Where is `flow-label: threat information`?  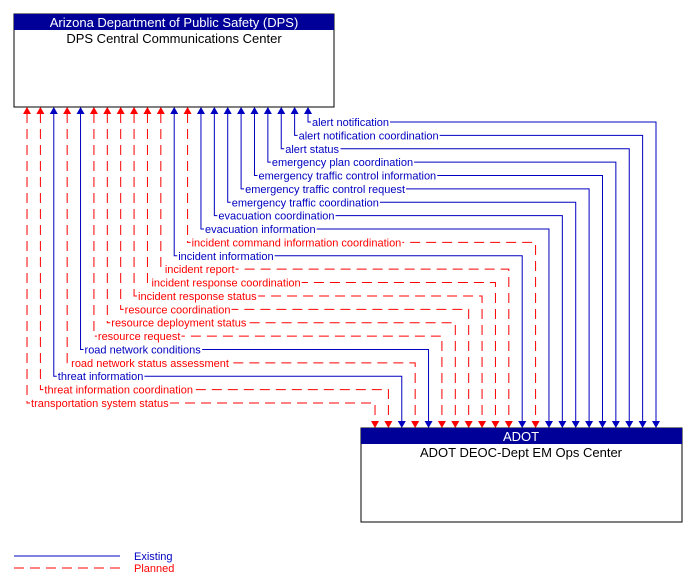 flow-label: threat information is located at coordinates (101, 377).